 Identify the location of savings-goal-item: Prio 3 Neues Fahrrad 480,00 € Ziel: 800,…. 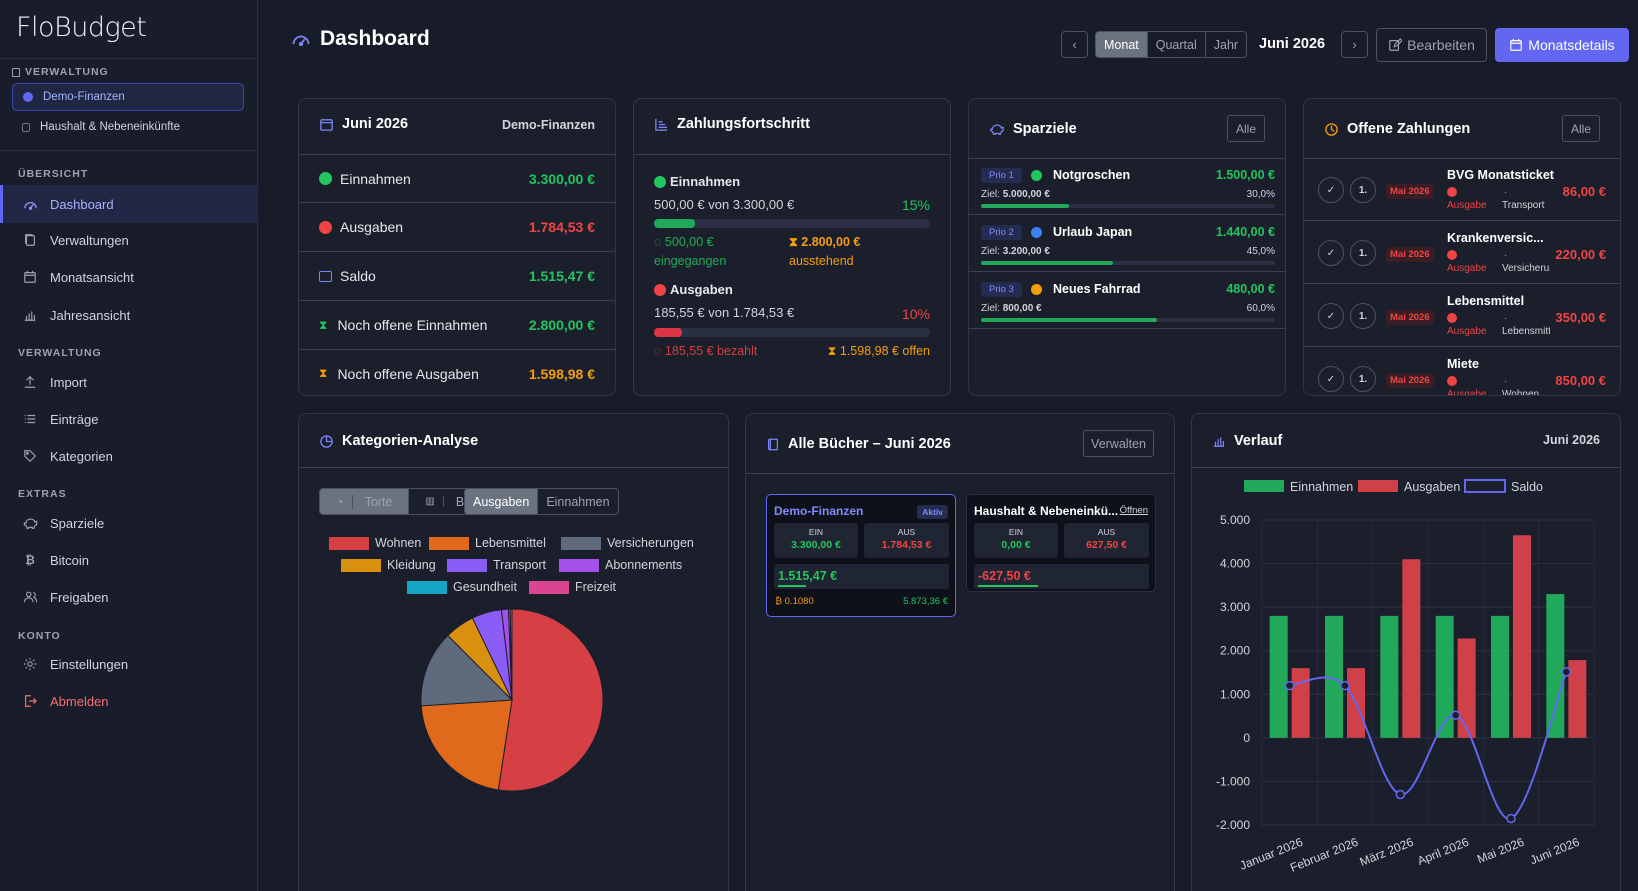
(1127, 301).